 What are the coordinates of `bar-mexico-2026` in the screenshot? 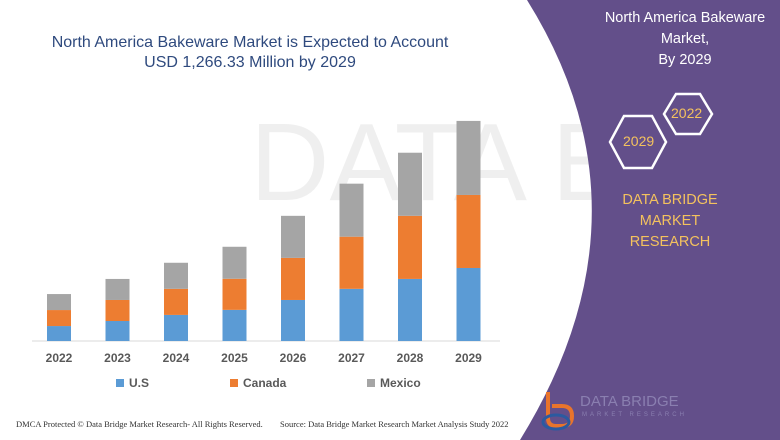 It's located at (293, 236).